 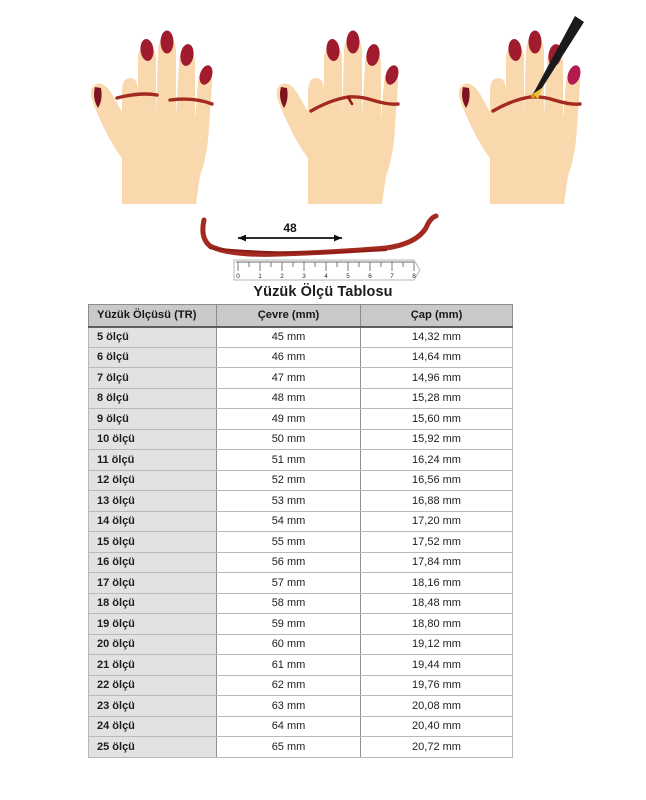 What do you see at coordinates (436, 521) in the screenshot?
I see `cell-diameter: 17,20 mm` at bounding box center [436, 521].